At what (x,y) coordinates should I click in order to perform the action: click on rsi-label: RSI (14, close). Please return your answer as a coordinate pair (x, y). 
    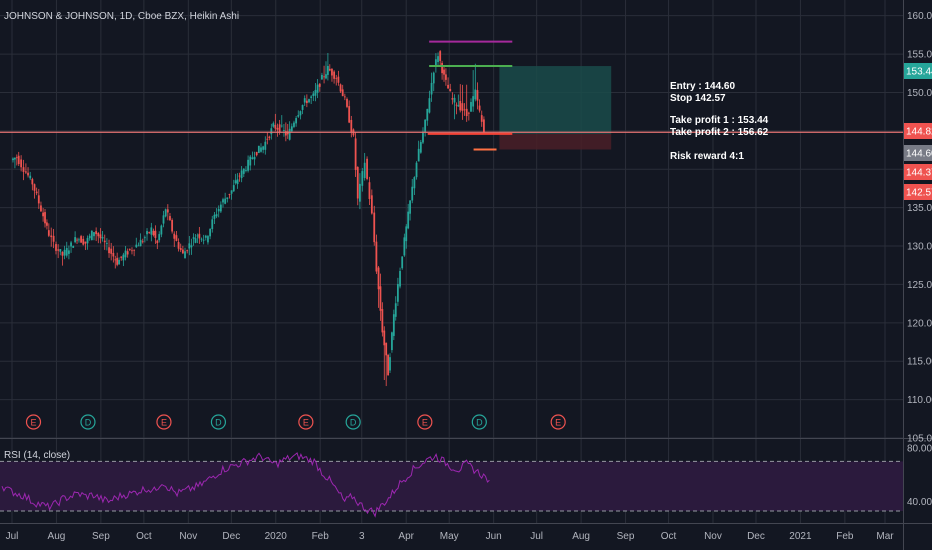
    Looking at the image, I should click on (37, 455).